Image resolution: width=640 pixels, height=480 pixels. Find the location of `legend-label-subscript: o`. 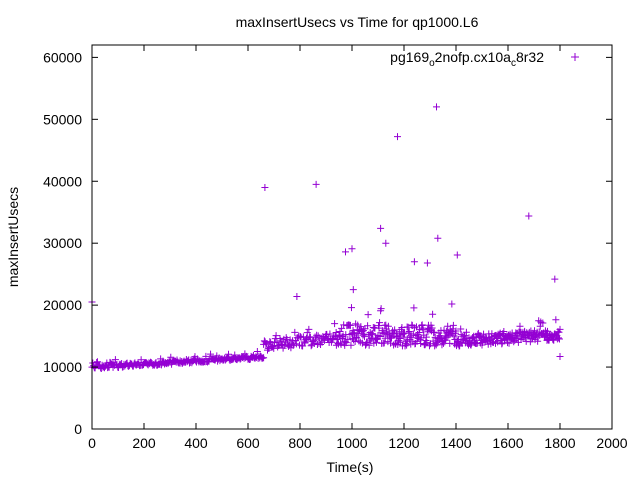

legend-label-subscript: o is located at coordinates (432, 63).